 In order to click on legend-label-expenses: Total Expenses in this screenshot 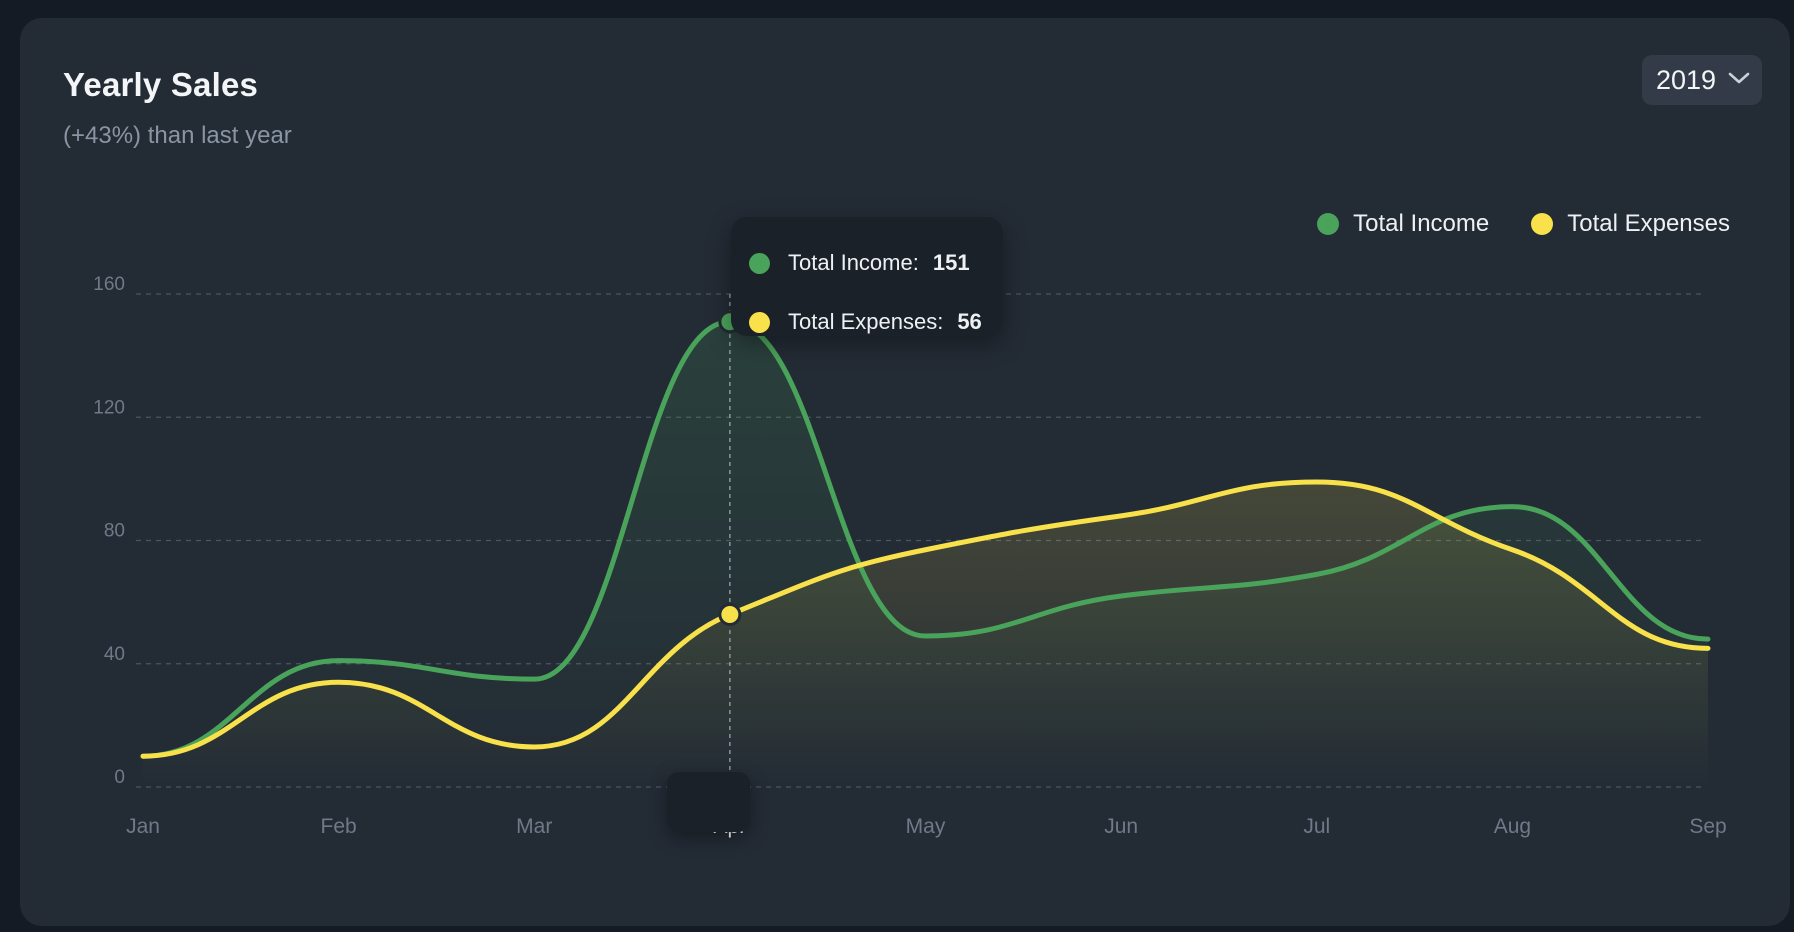, I will do `click(1648, 223)`.